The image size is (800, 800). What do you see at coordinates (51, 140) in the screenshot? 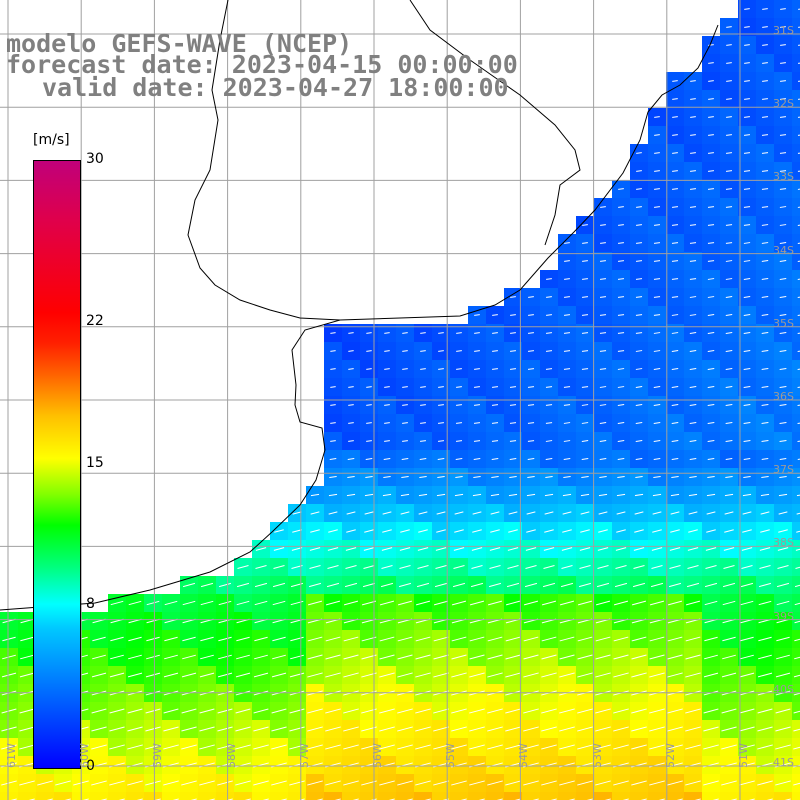
I see `legend-unit: [m/s]` at bounding box center [51, 140].